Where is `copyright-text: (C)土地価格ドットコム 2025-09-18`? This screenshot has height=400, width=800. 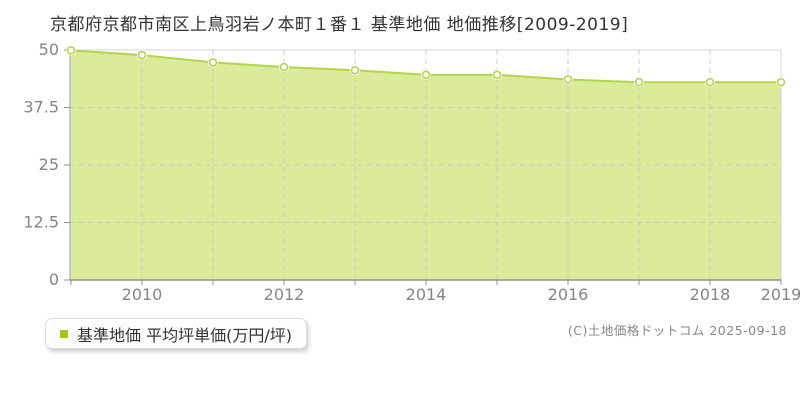
copyright-text: (C)土地価格ドットコム 2025-09-18 is located at coordinates (677, 330).